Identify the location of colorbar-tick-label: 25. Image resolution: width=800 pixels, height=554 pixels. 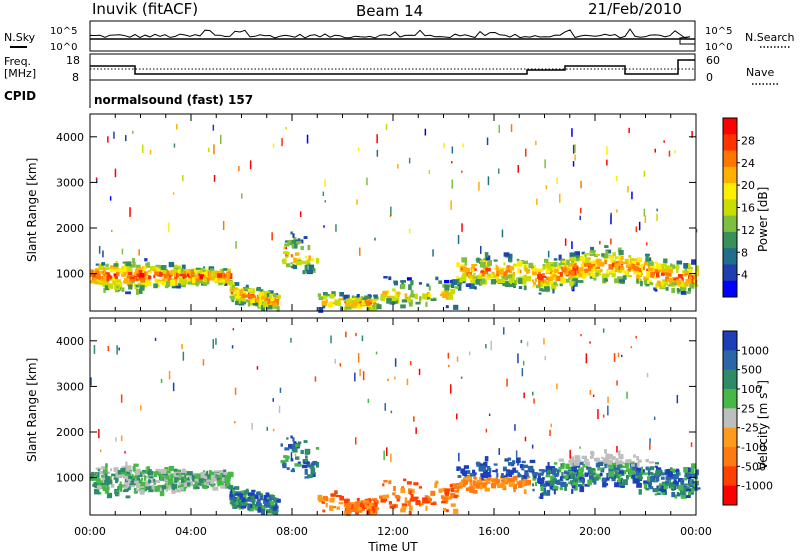
(748, 408).